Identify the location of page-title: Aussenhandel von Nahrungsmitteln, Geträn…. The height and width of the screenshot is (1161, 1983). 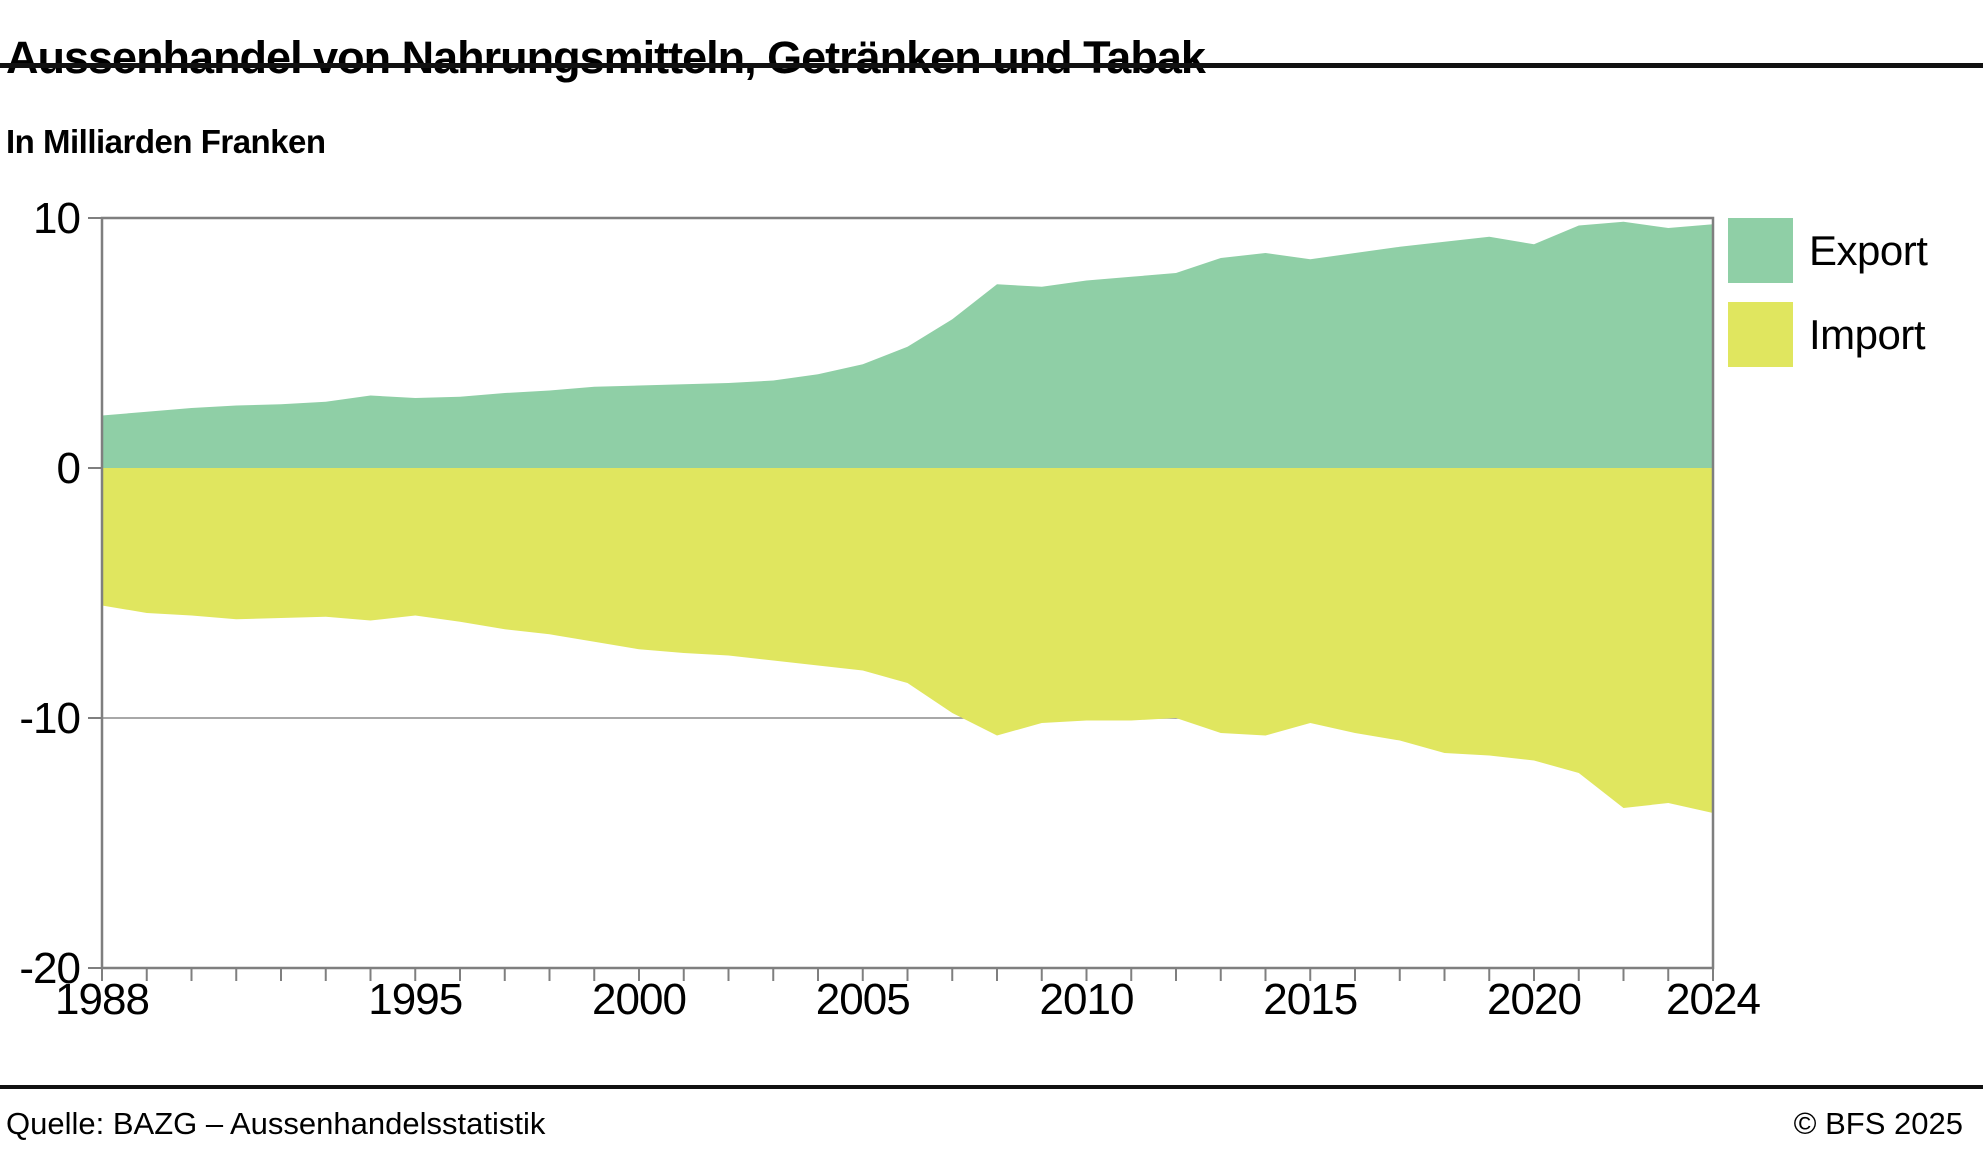
(606, 58).